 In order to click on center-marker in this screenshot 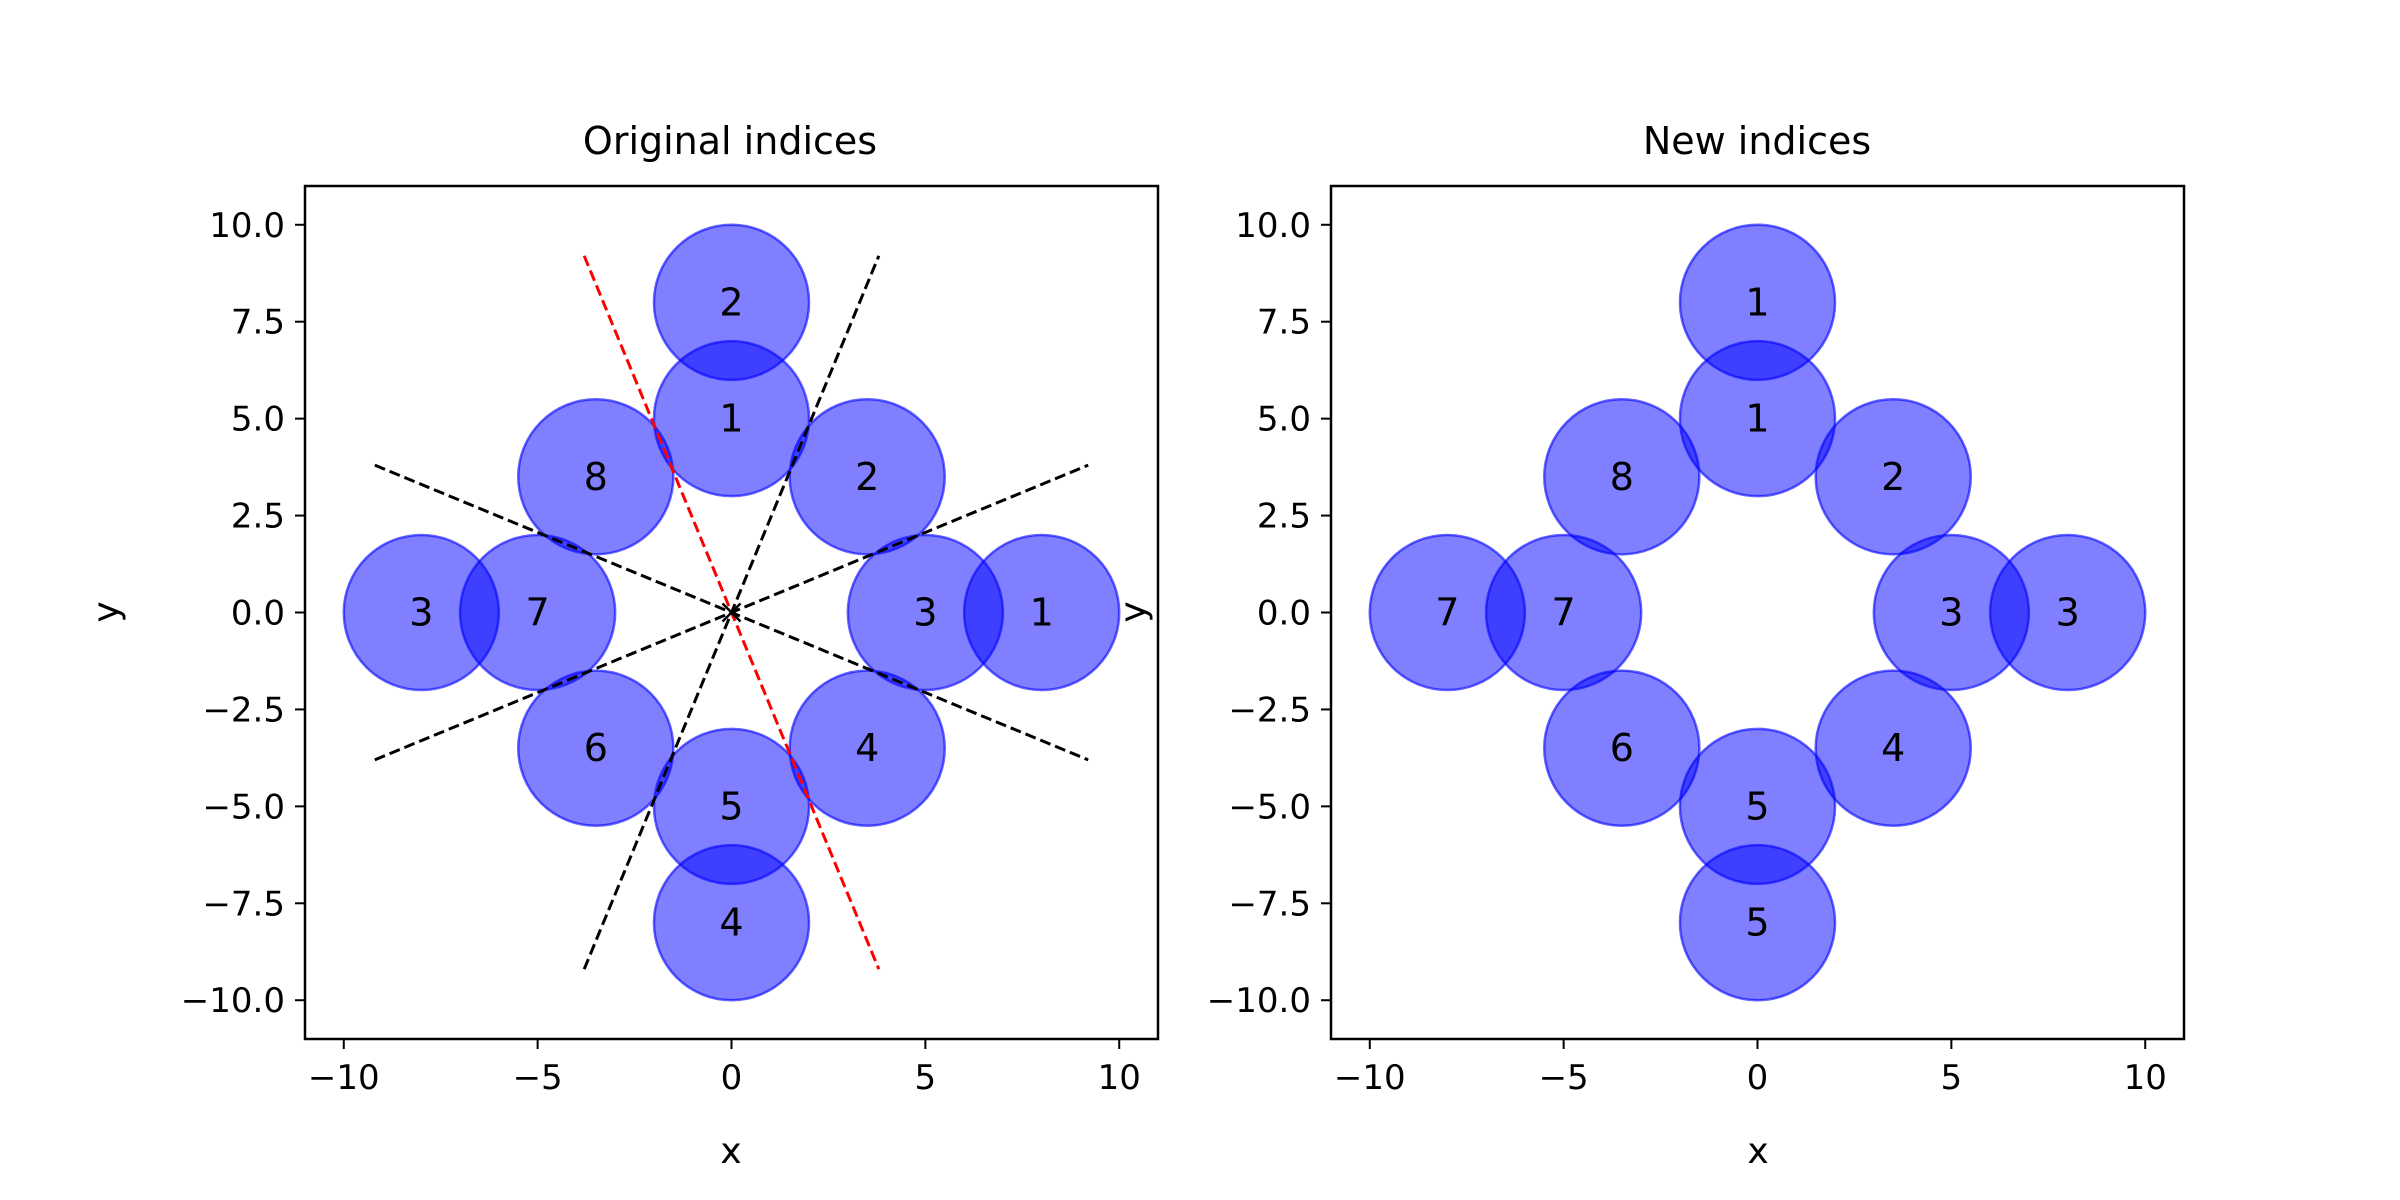, I will do `click(731, 612)`.